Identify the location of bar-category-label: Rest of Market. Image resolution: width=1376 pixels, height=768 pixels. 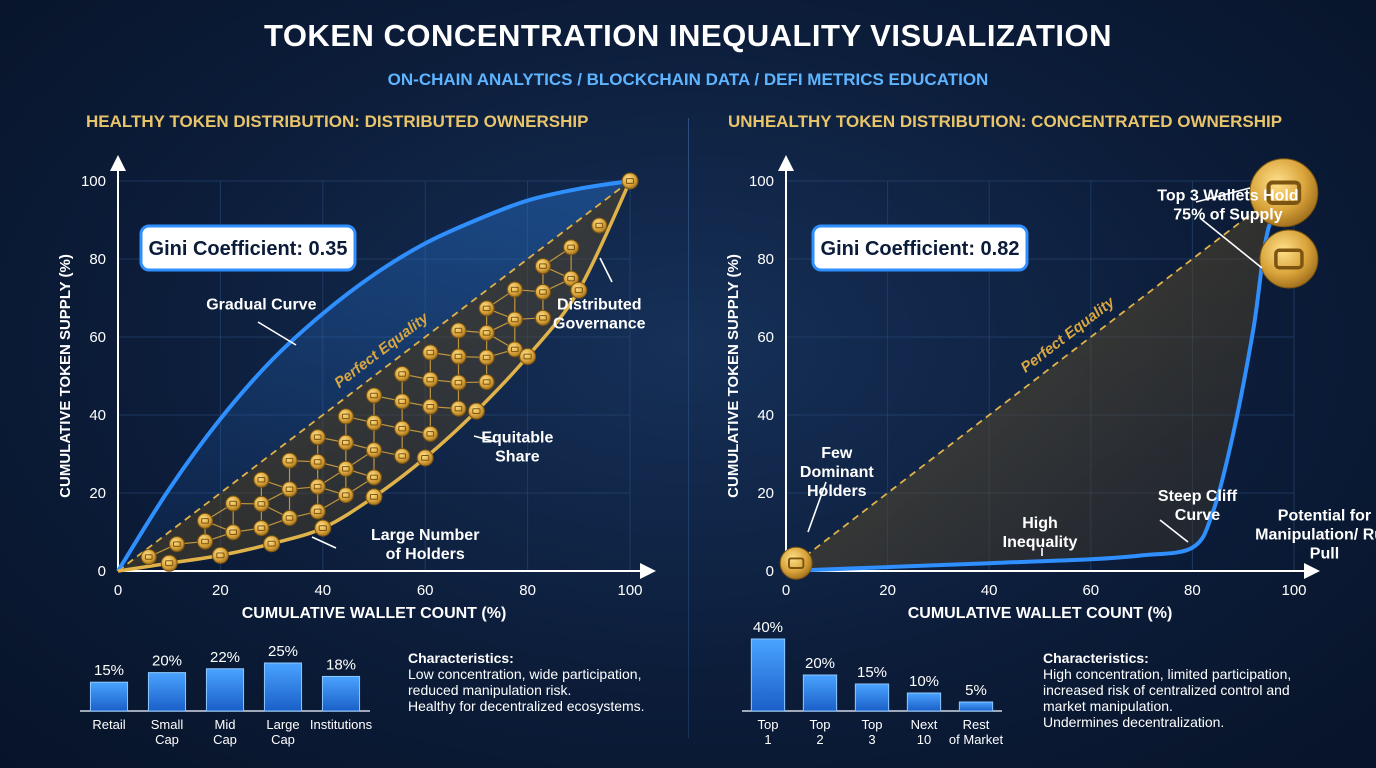
(976, 732).